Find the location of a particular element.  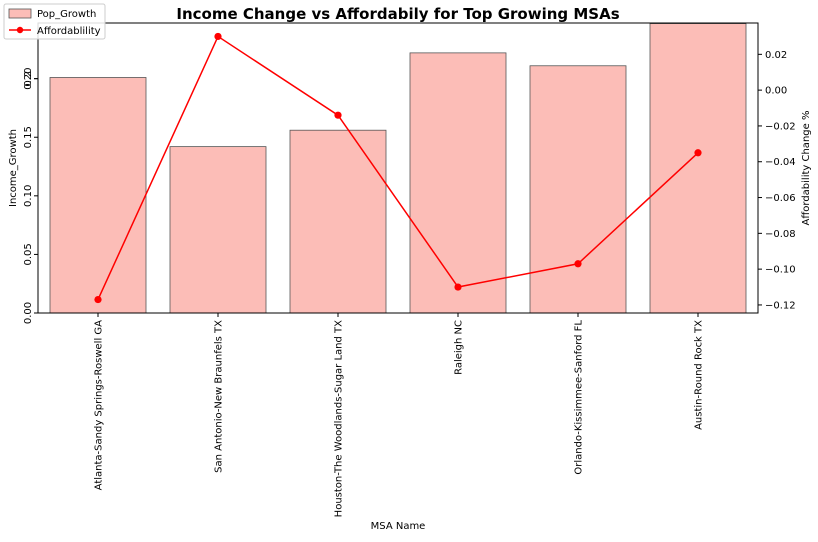

y-tick-label: 0.2 is located at coordinates (28, 79).